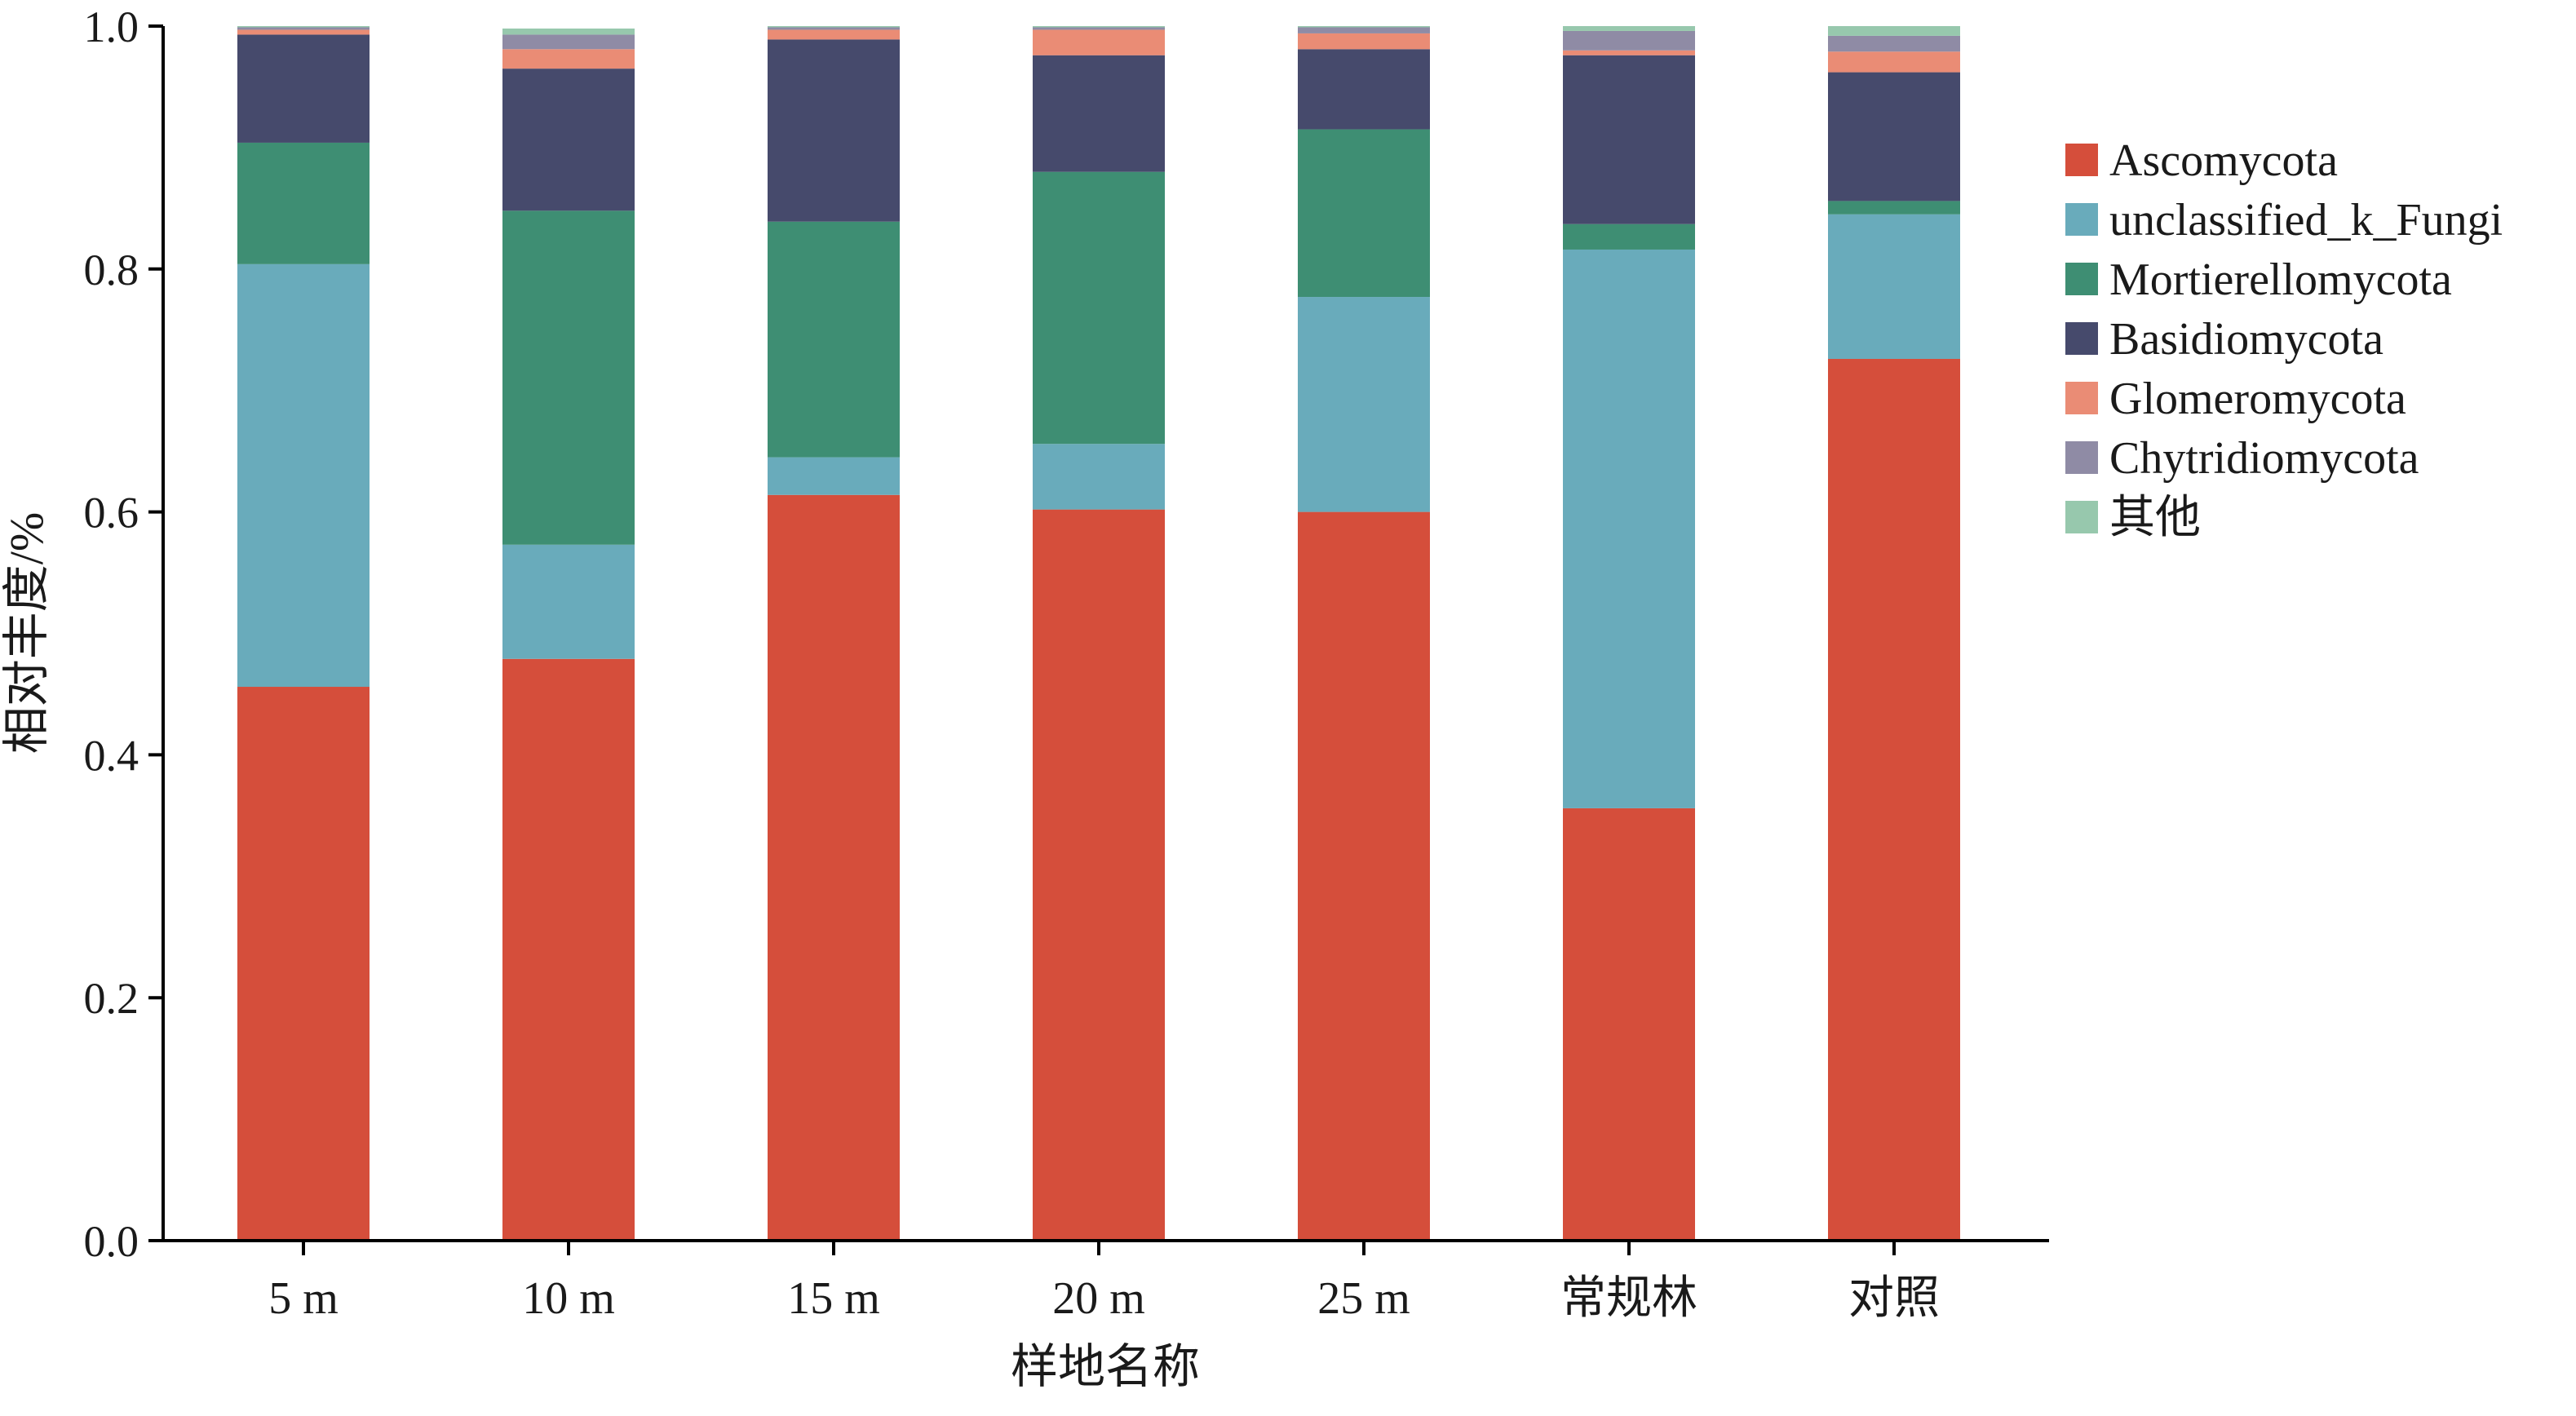 This screenshot has height=1416, width=2576. I want to click on legend-item: Chytridiomycota, so click(2242, 458).